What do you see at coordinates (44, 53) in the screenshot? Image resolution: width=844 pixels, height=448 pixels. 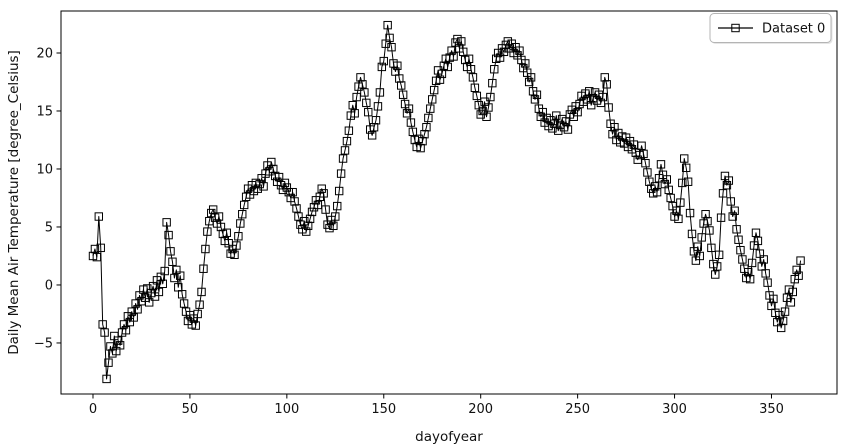 I see `y-tick-label: 20` at bounding box center [44, 53].